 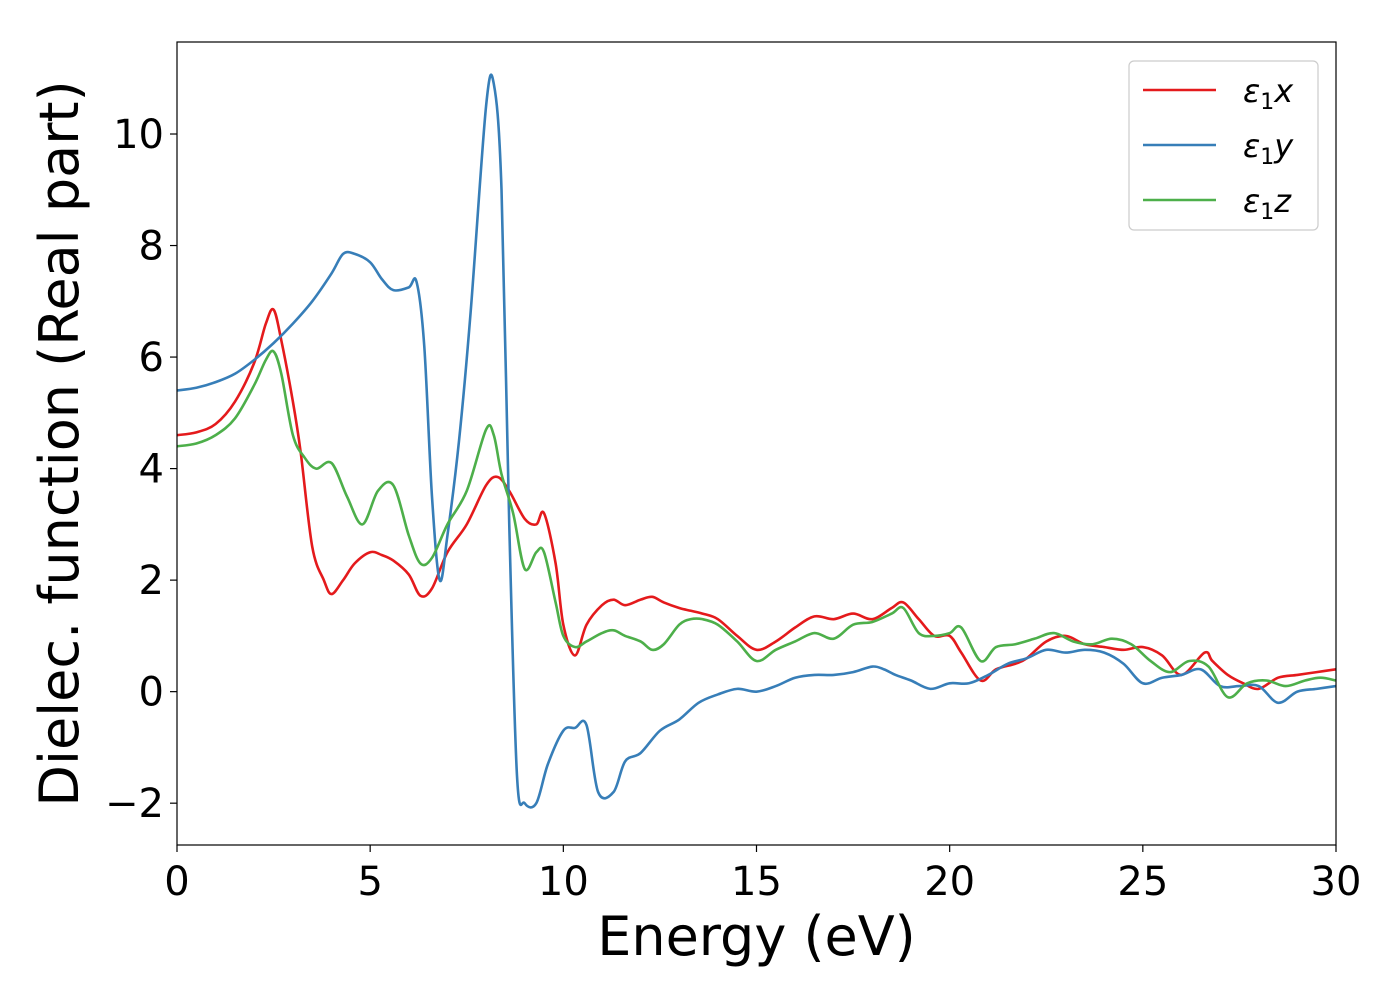 I want to click on y-tick-label: −2, so click(x=134, y=804).